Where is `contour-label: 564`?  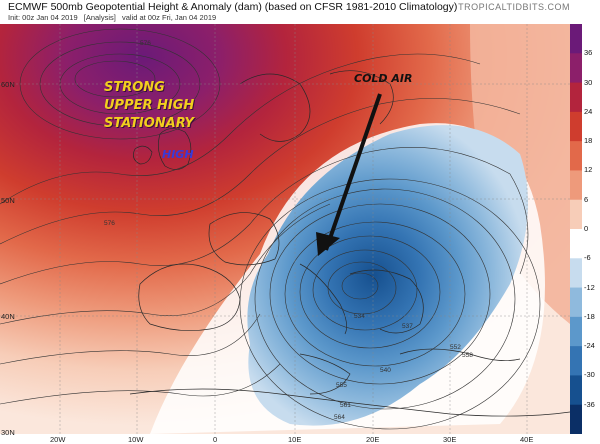
contour-label: 564 is located at coordinates (339, 417).